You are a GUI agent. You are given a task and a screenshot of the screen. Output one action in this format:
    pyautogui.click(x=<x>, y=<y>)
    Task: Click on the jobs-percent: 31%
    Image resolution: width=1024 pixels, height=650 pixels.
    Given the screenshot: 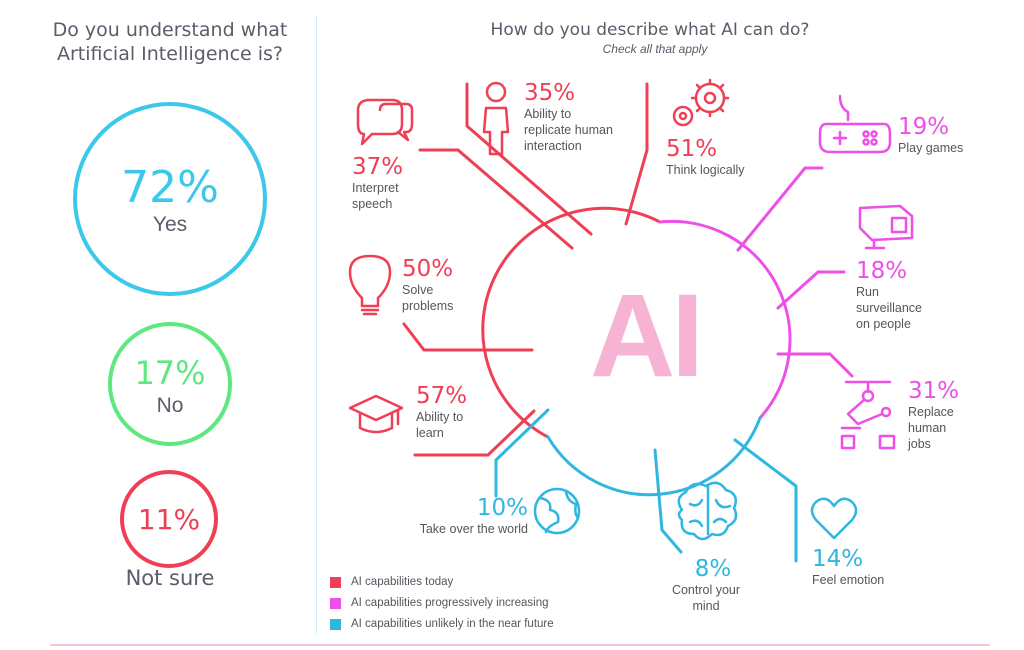 What is the action you would take?
    pyautogui.click(x=934, y=391)
    